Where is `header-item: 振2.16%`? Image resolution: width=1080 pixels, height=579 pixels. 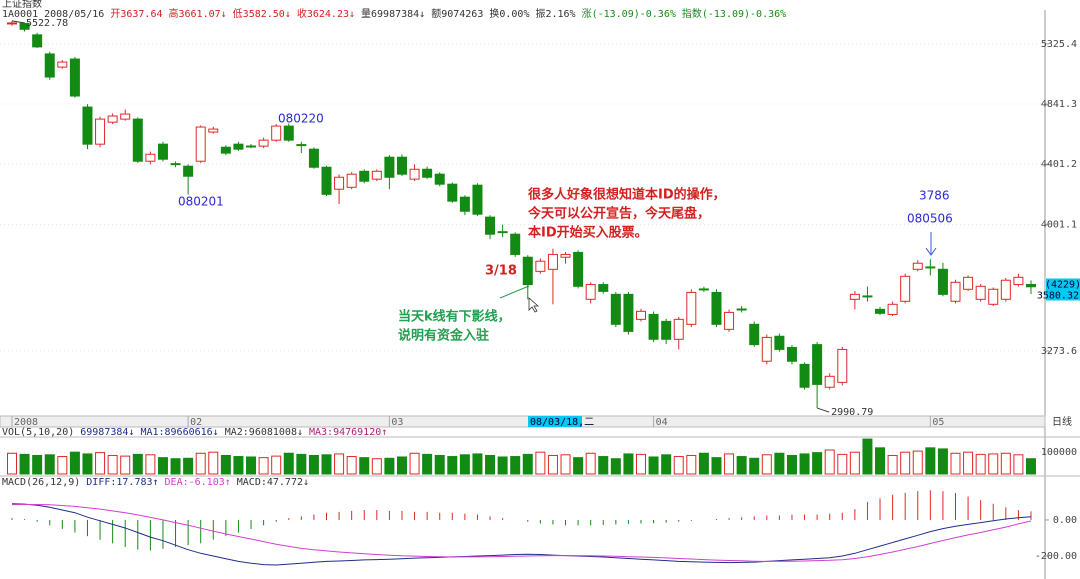
header-item: 振2.16% is located at coordinates (555, 13).